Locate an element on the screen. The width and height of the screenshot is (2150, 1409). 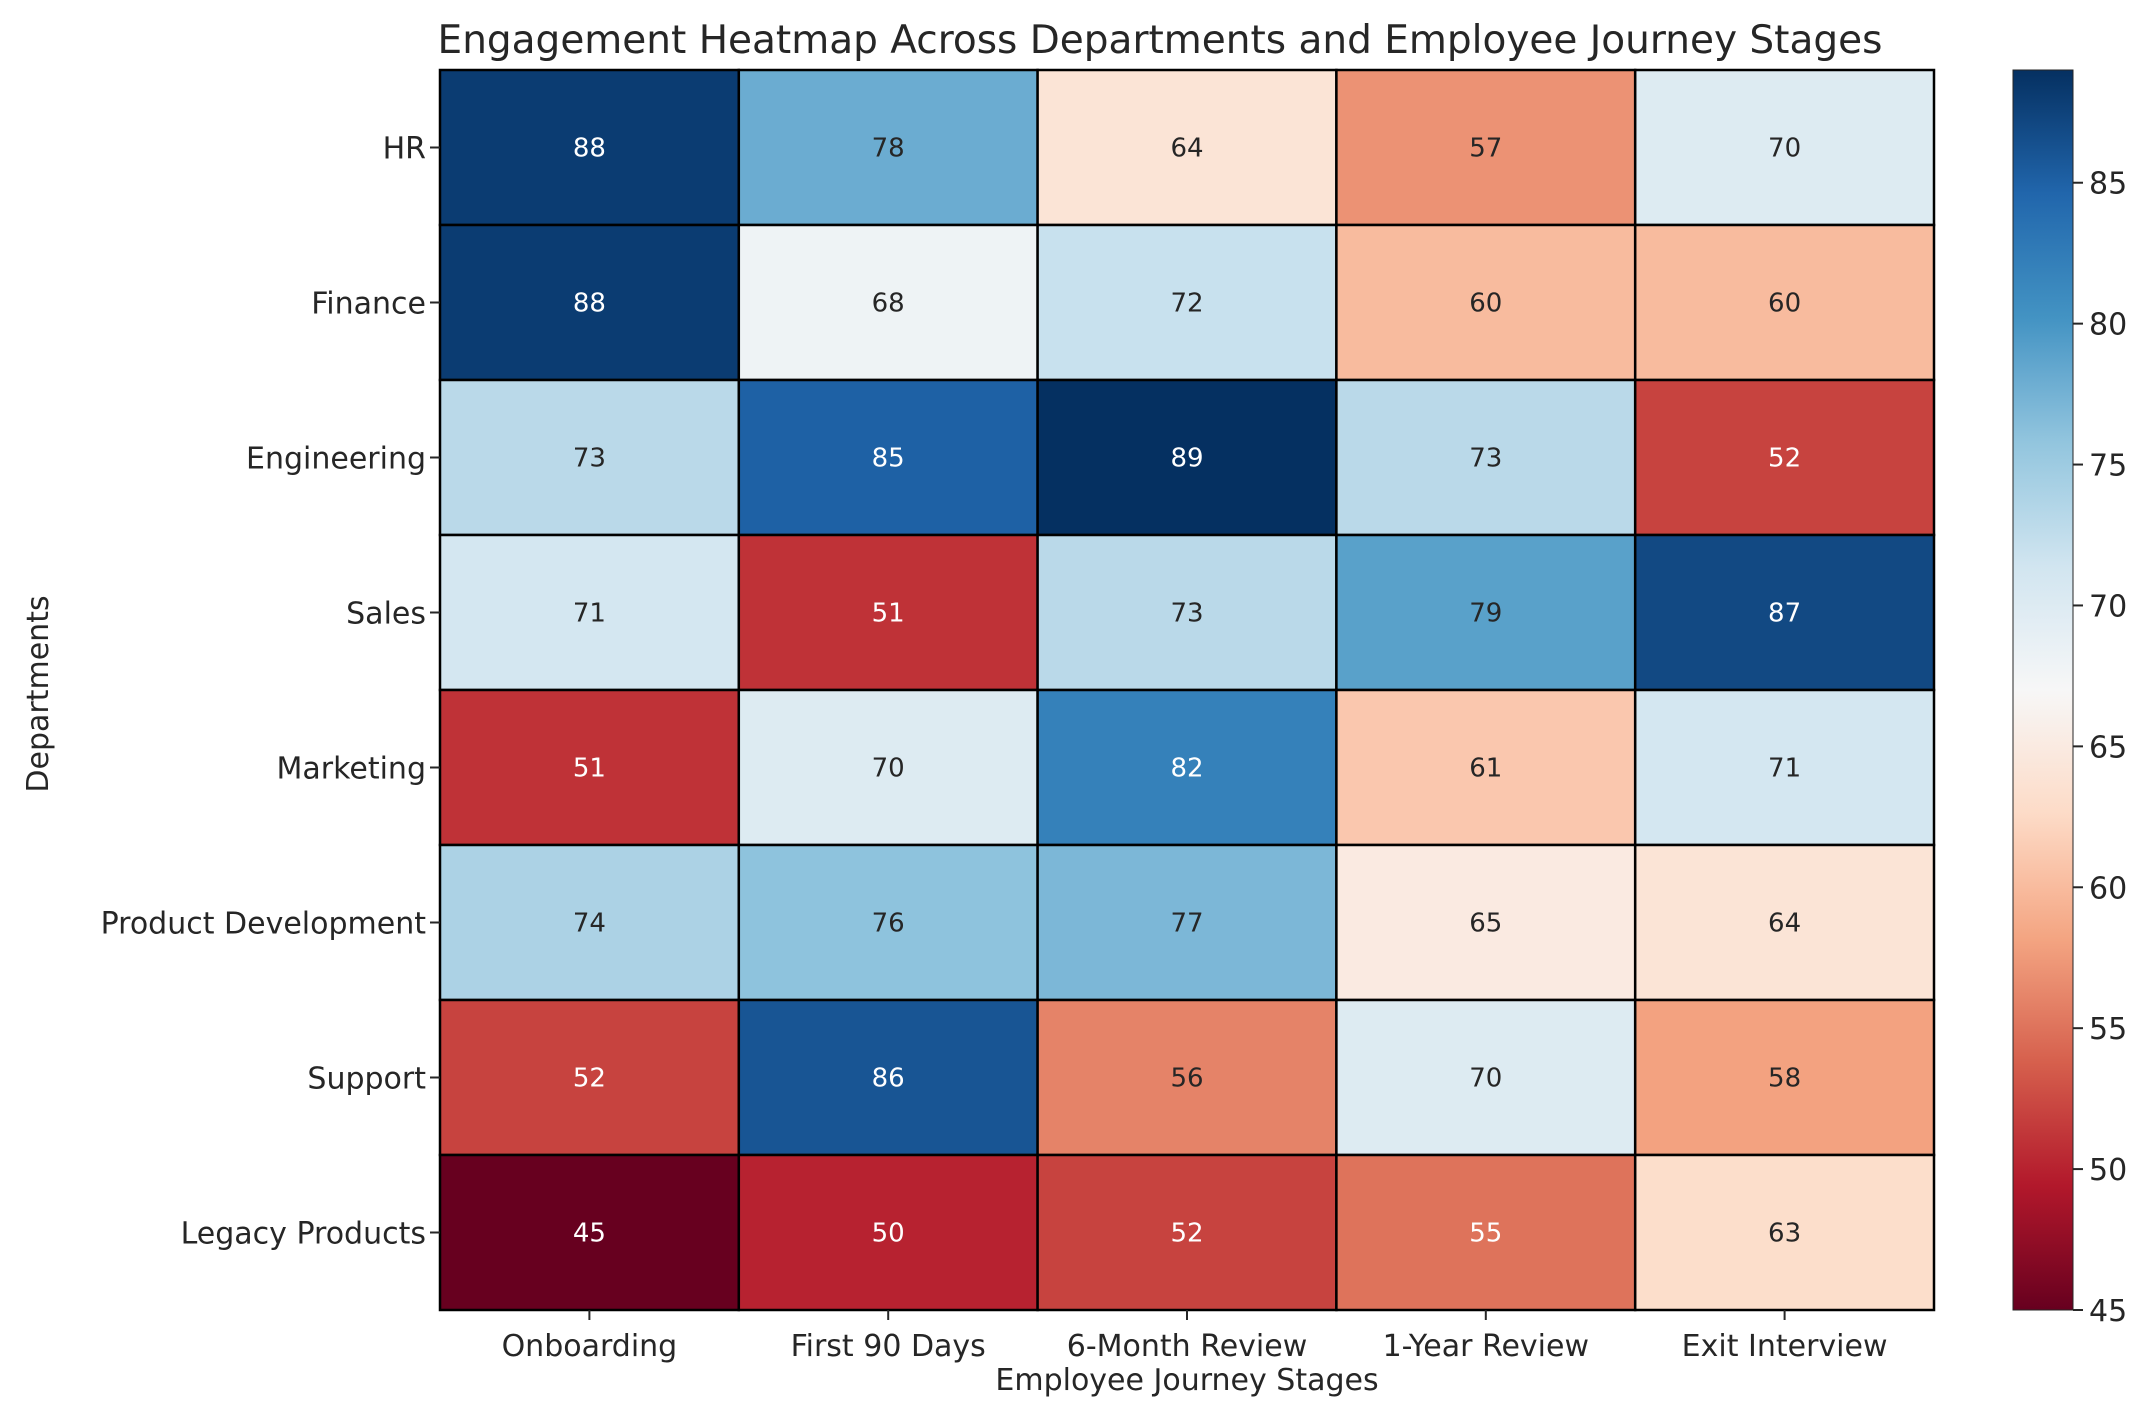
y-tick-label: Legacy Products is located at coordinates (303, 1234).